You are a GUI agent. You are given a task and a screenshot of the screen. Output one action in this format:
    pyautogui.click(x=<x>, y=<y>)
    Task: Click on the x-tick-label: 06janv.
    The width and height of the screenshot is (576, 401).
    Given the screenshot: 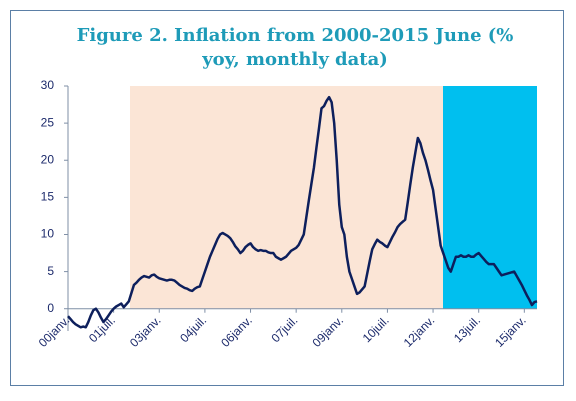 What is the action you would take?
    pyautogui.click(x=236, y=331)
    